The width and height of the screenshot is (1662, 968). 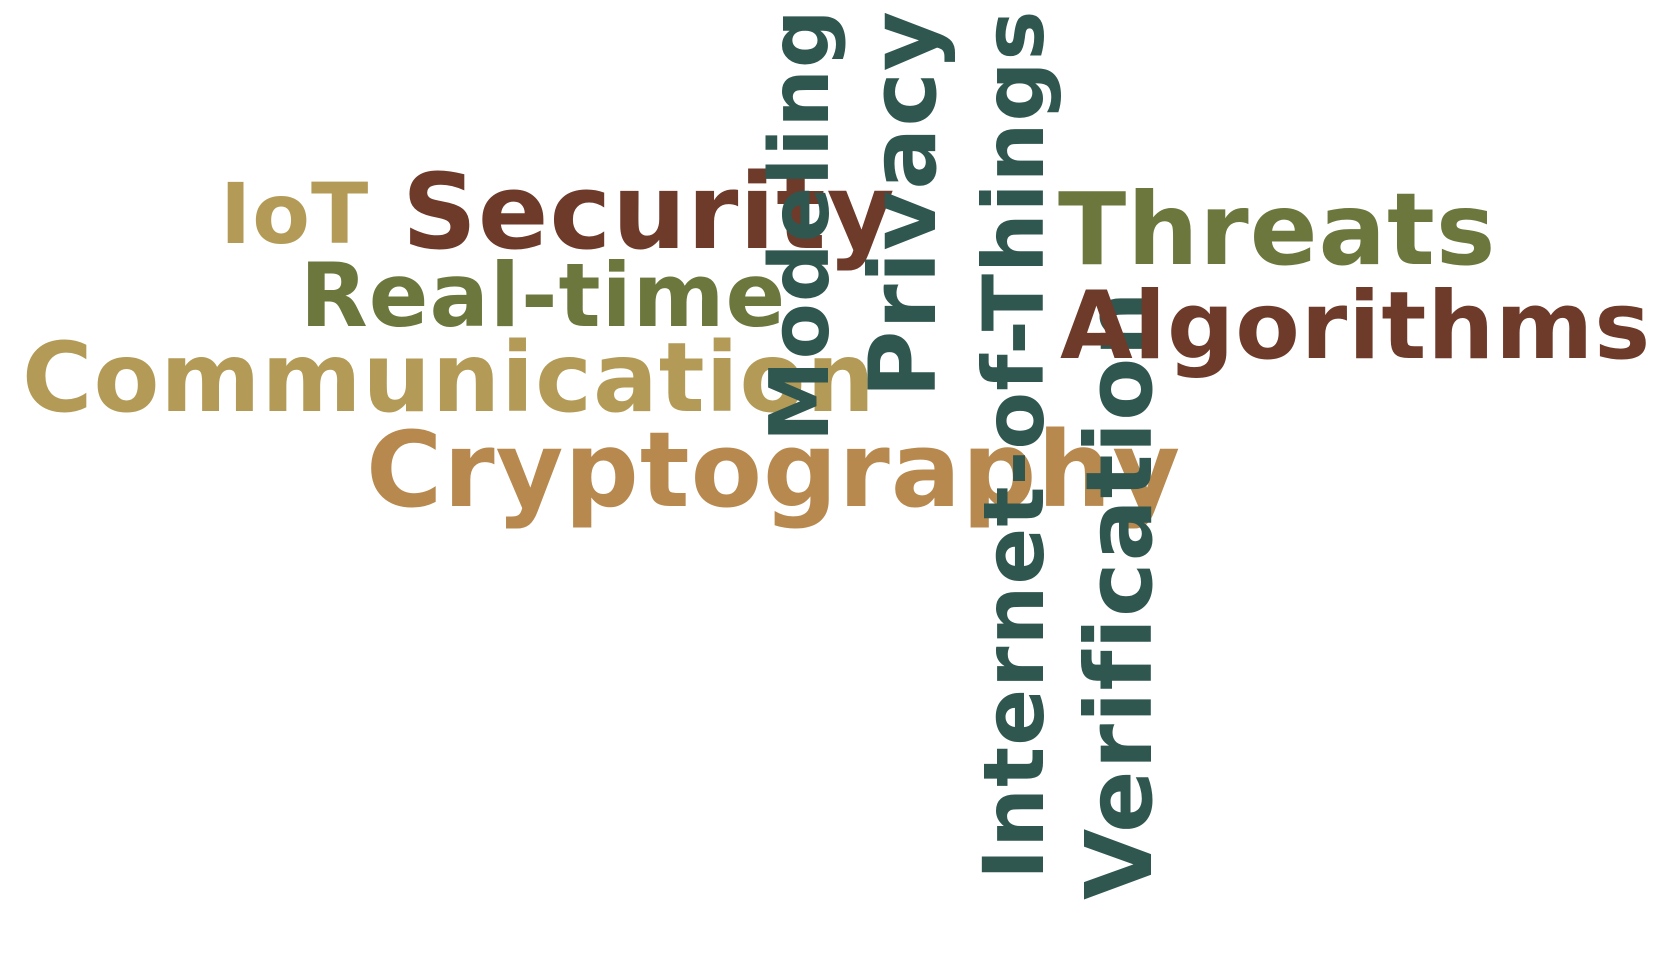 What do you see at coordinates (800, 225) in the screenshot?
I see `word-modeling: Modeling` at bounding box center [800, 225].